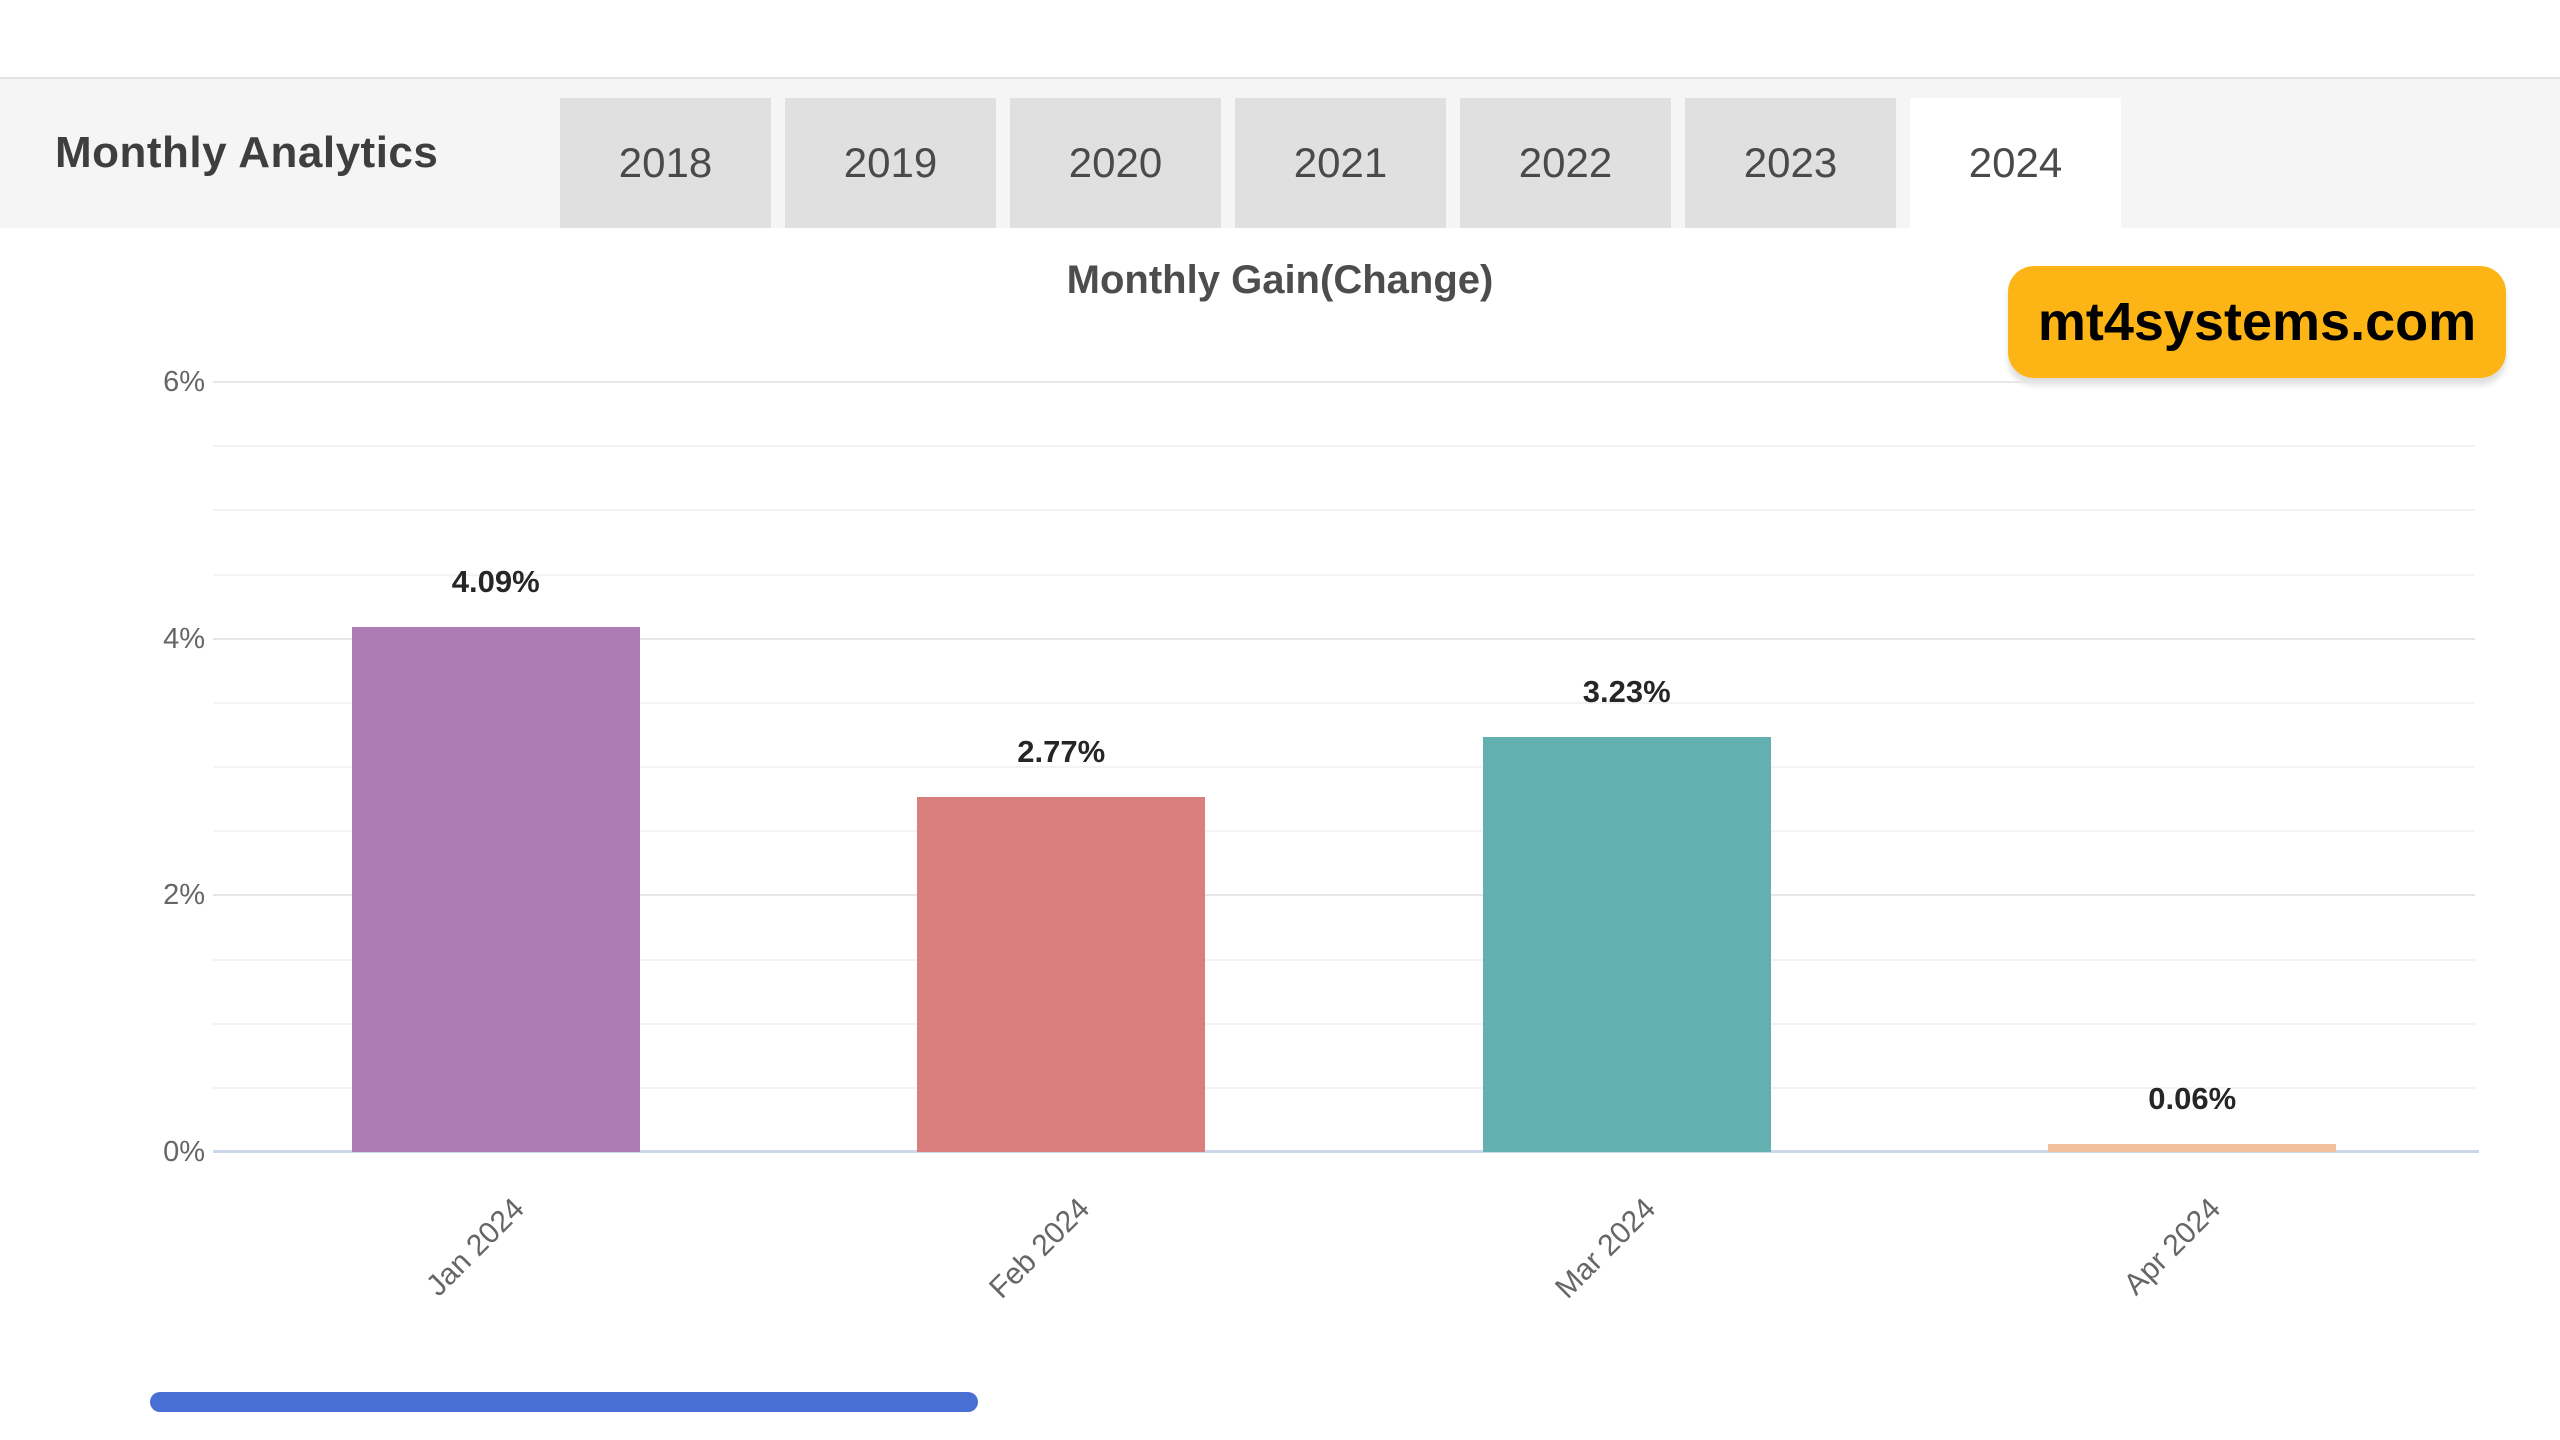 The image size is (2560, 1440). I want to click on tab-2024: 2024, so click(2015, 163).